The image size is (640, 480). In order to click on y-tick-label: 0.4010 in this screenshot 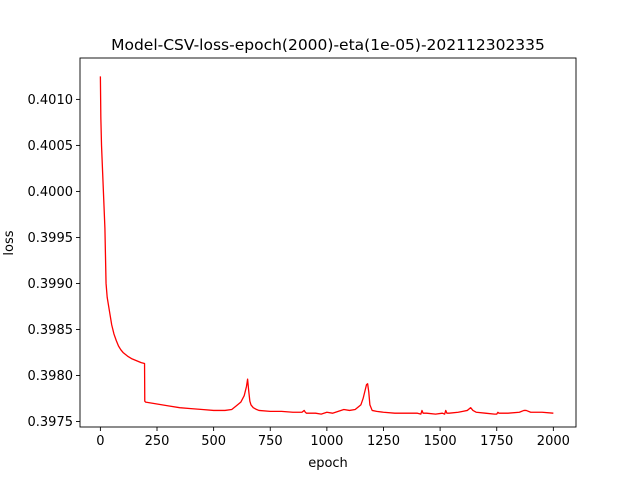, I will do `click(51, 100)`.